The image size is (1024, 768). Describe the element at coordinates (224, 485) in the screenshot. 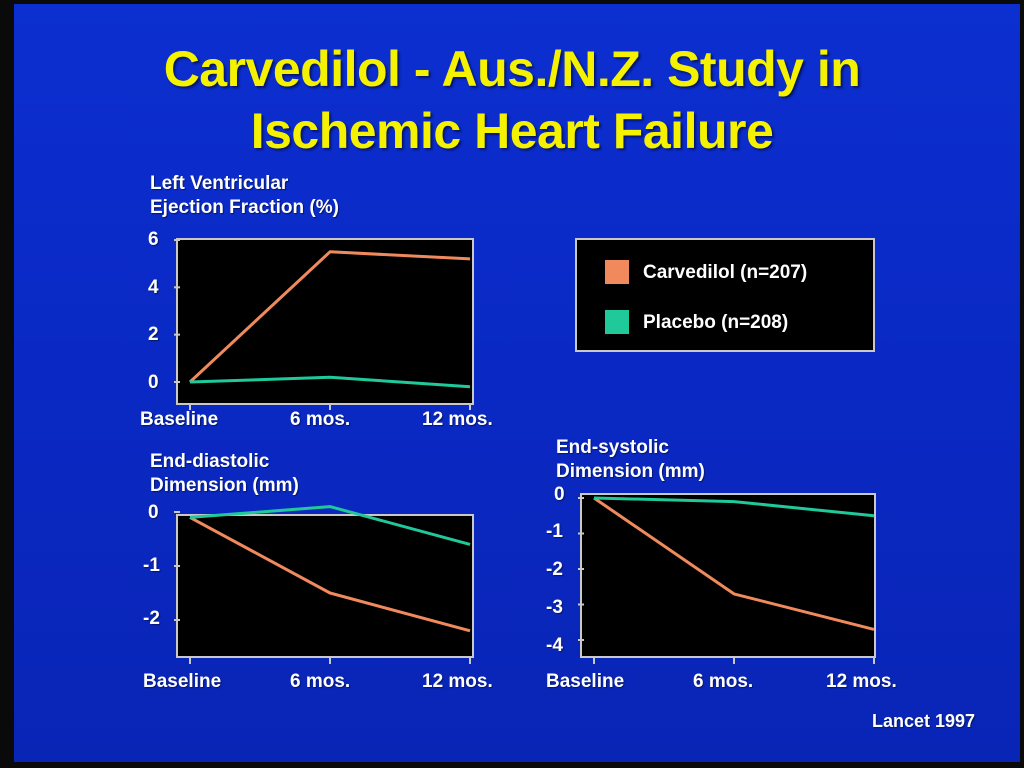

I see `chart2-ylabel-line2: Dimension (mm)` at that location.